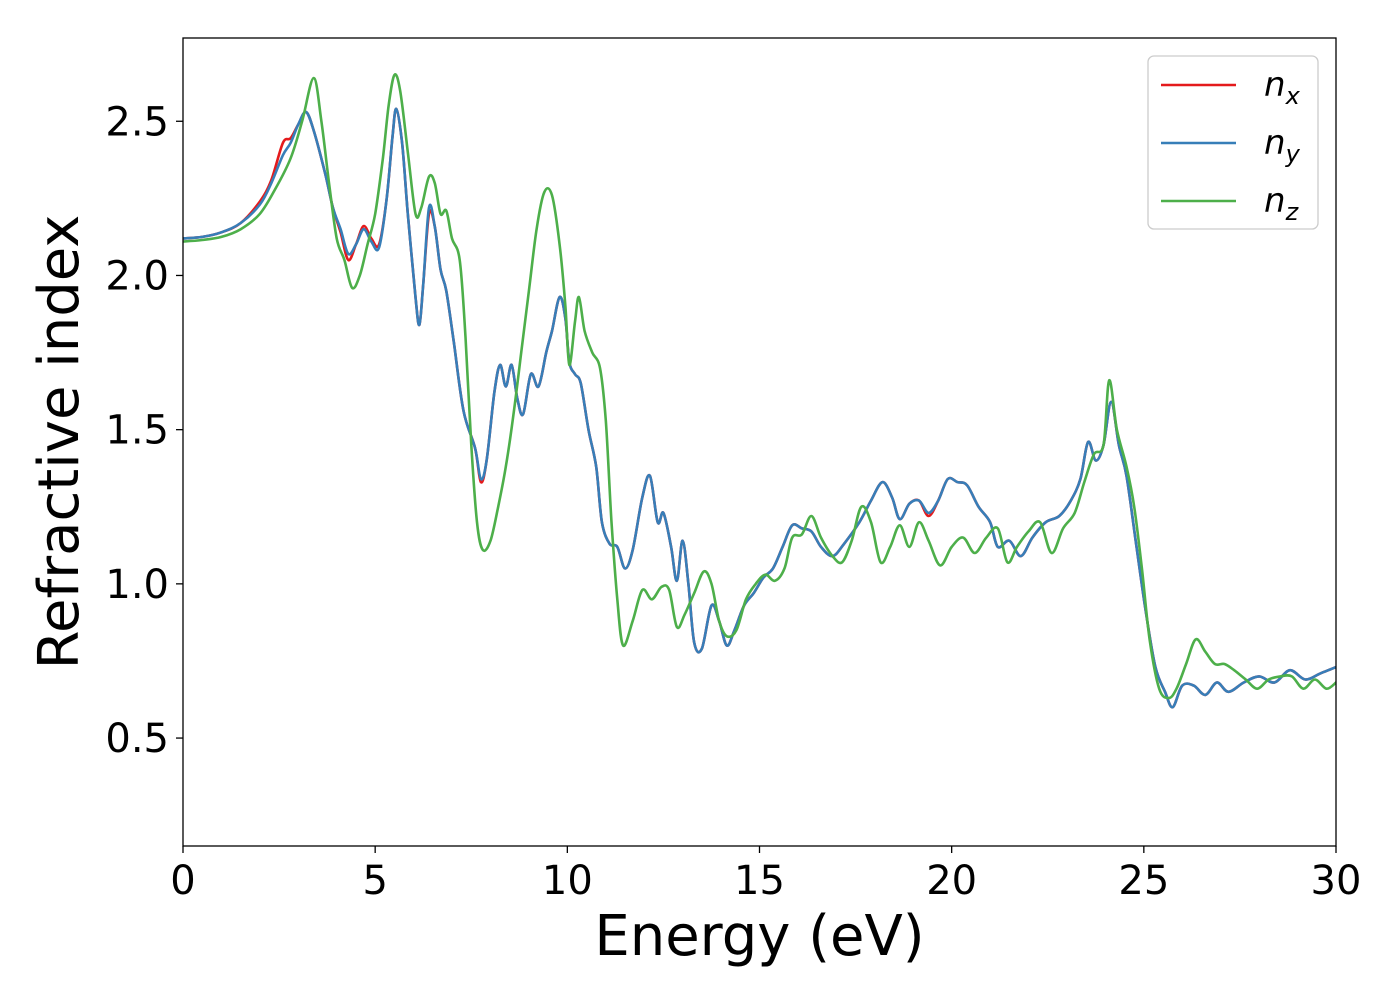 This screenshot has height=1000, width=1400. Describe the element at coordinates (1293, 96) in the screenshot. I see `legend-label-subscript: x` at that location.